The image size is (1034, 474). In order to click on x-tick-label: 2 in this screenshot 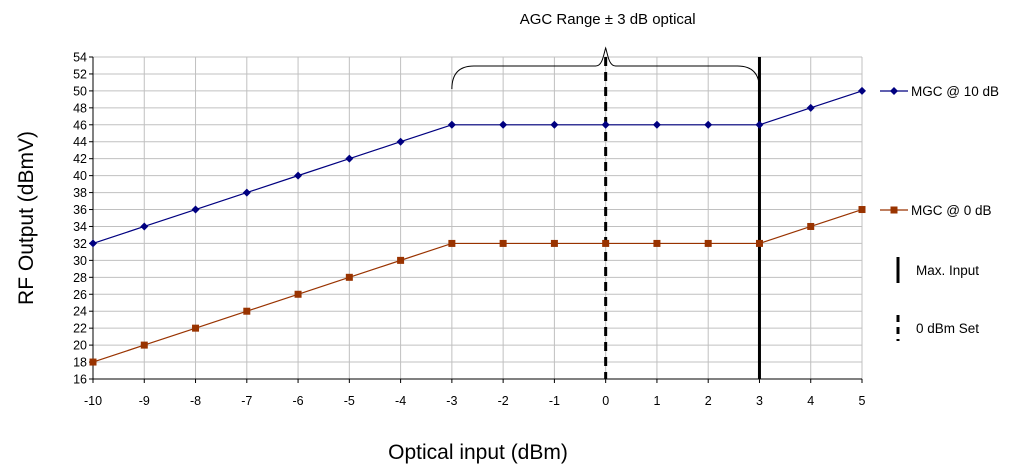, I will do `click(708, 401)`.